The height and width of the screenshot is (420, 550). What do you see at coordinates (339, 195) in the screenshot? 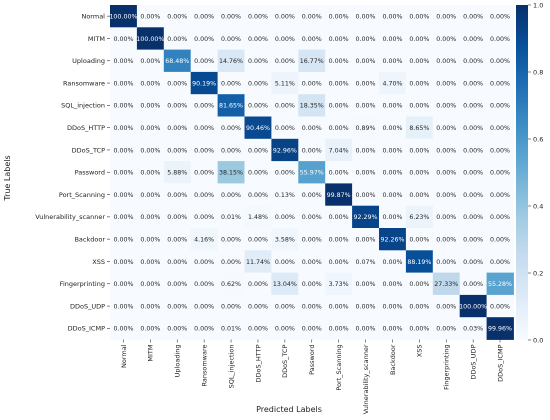
I see `cell-value-label: 99.87%` at bounding box center [339, 195].